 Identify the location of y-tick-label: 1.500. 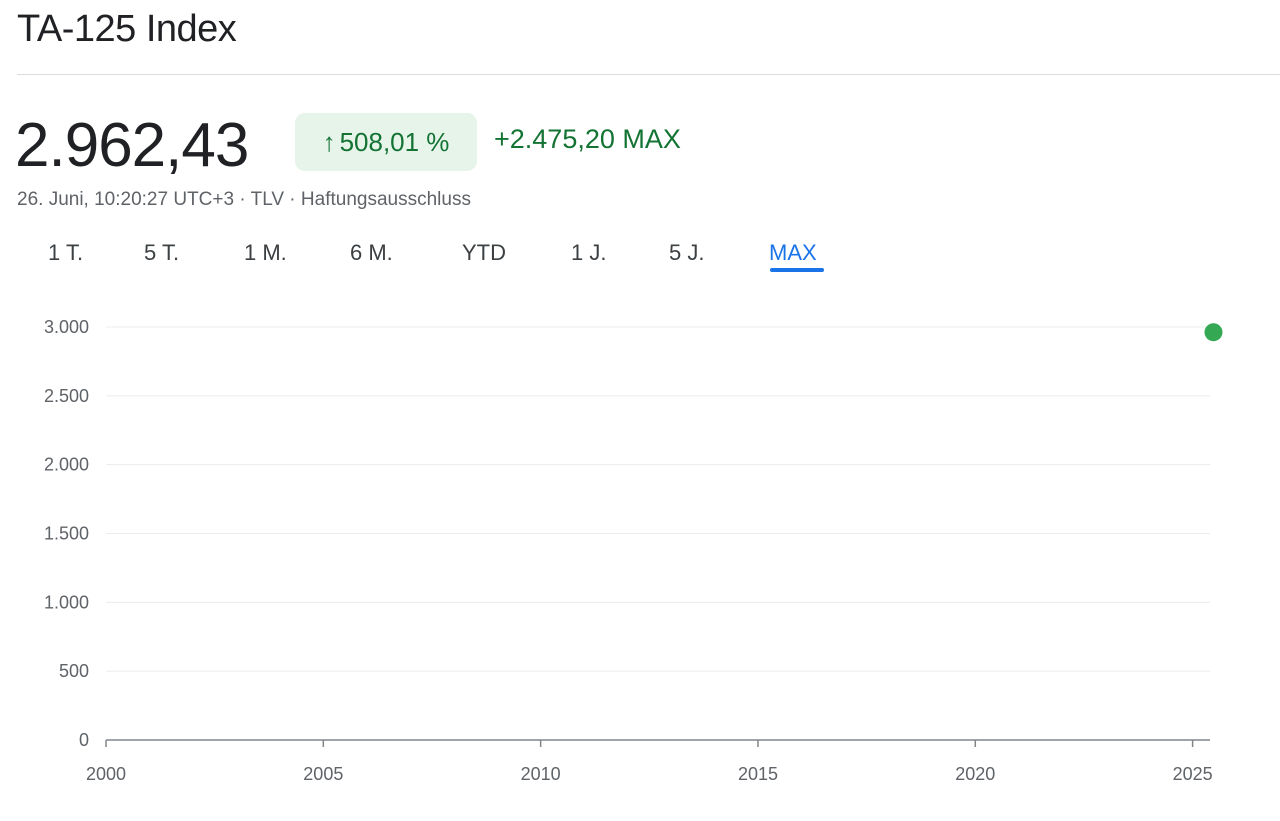
(66, 534).